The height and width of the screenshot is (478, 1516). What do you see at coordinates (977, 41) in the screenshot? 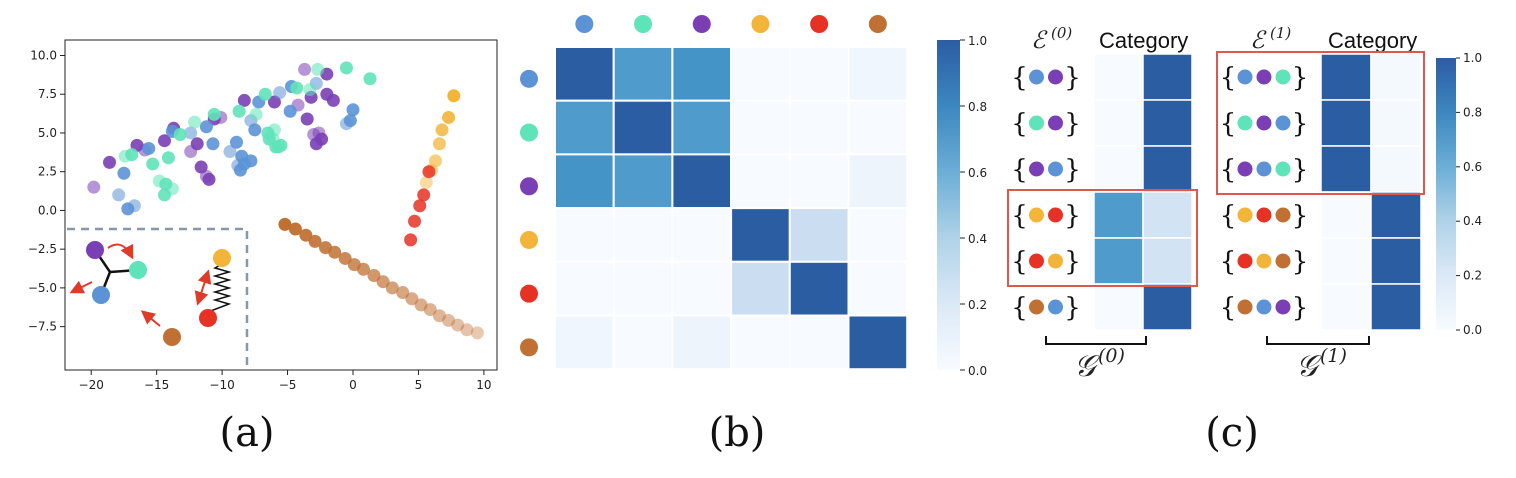
I see `colorbar-tick-label: 1.0` at bounding box center [977, 41].